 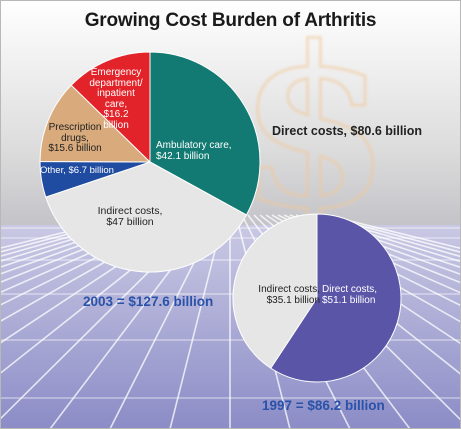 What do you see at coordinates (194, 151) in the screenshot?
I see `slice-label-ambulatory-care: Ambulatory care, $42.1 billion` at bounding box center [194, 151].